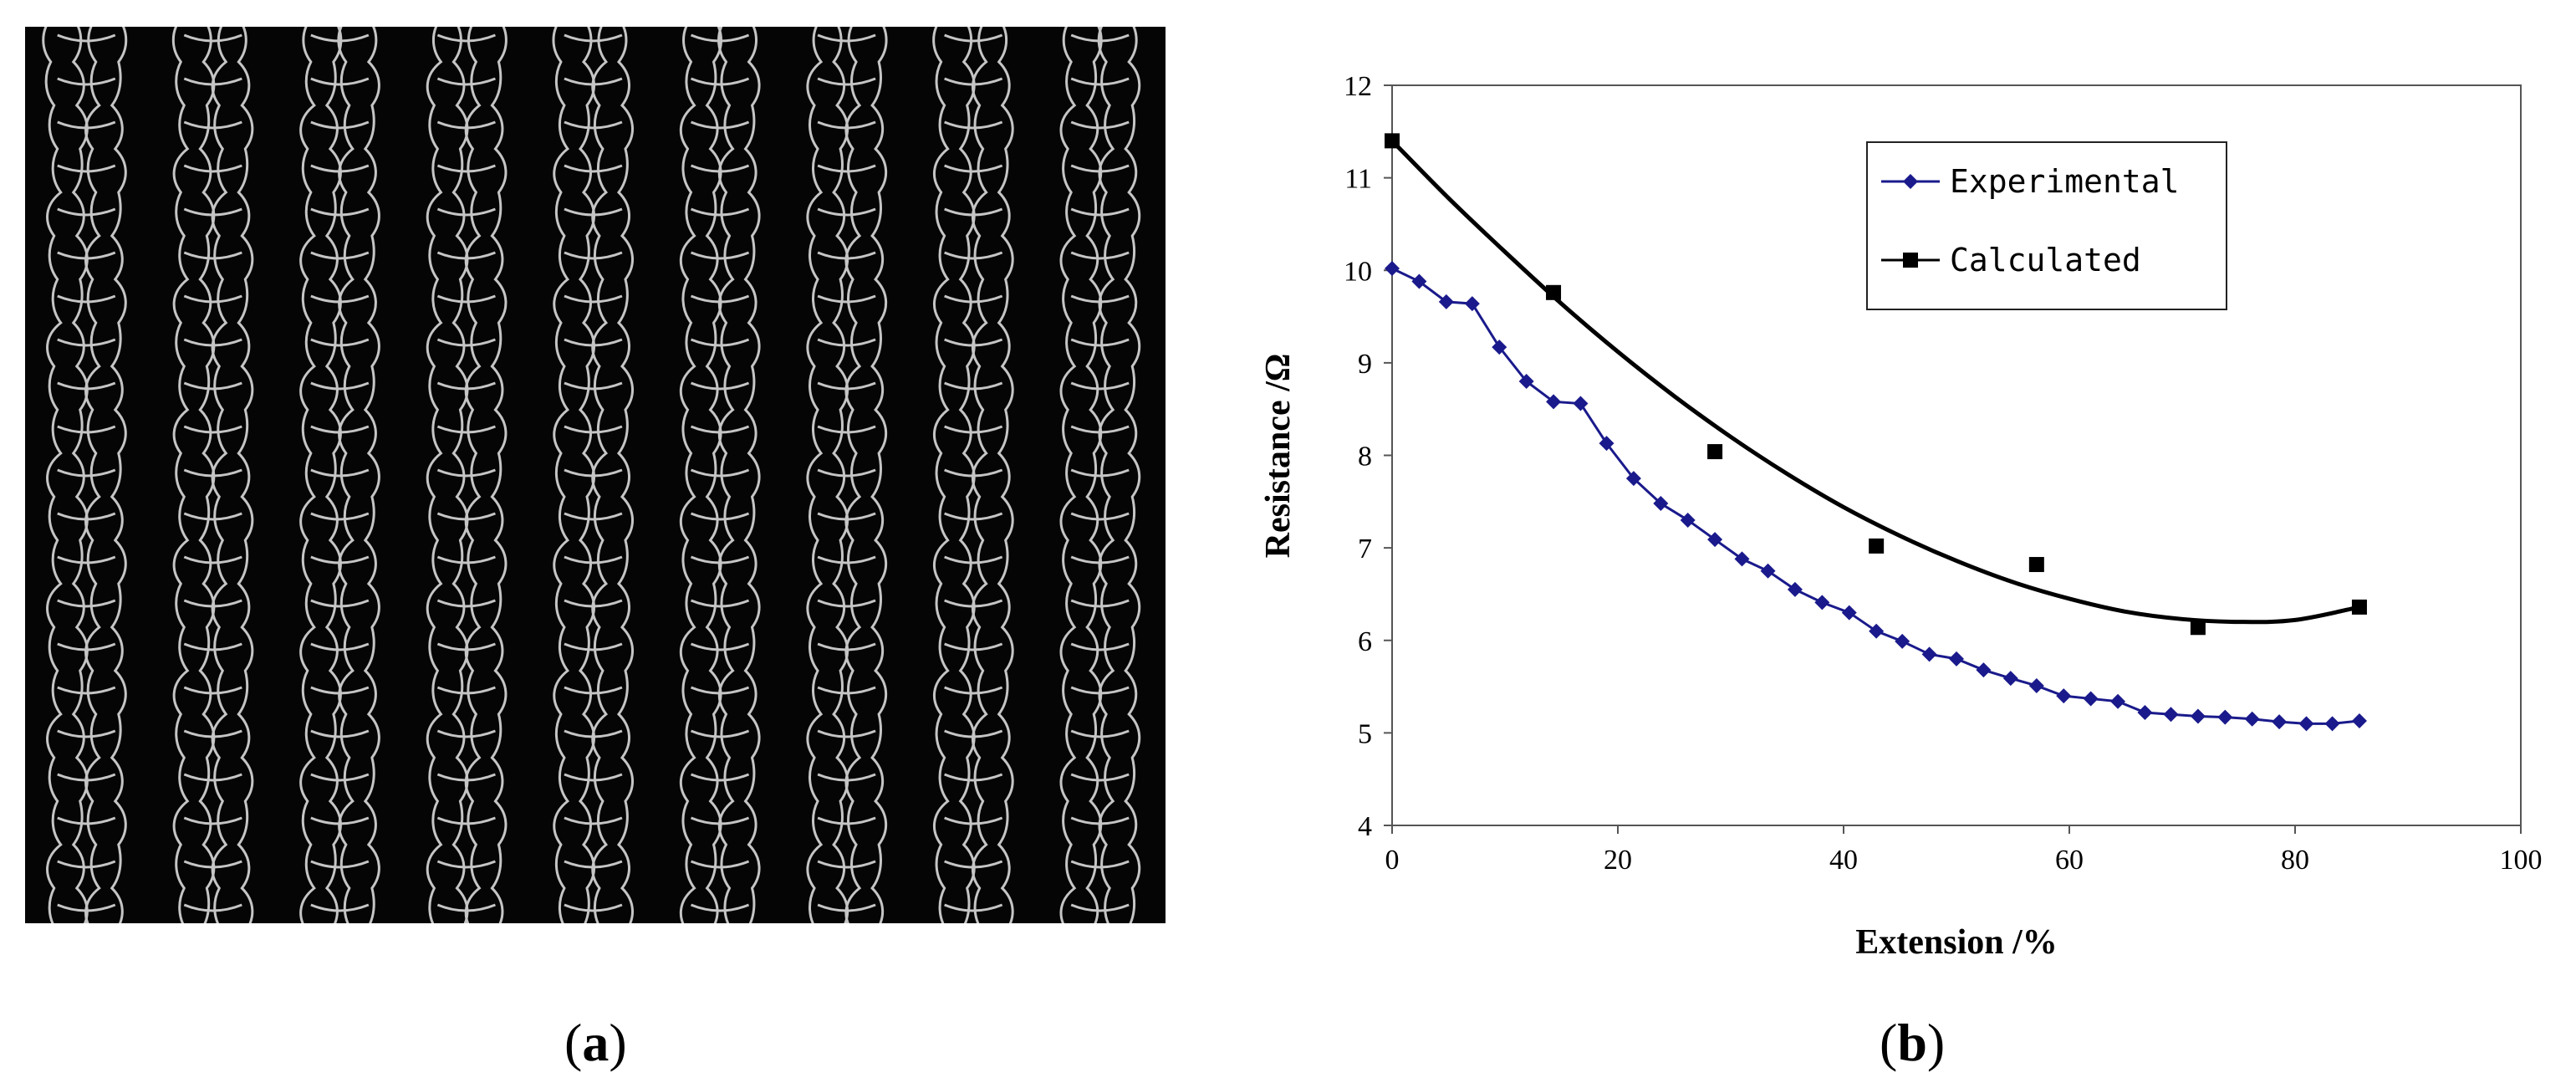  Describe the element at coordinates (1957, 943) in the screenshot. I see `x-axis-label: Extension /%` at that location.